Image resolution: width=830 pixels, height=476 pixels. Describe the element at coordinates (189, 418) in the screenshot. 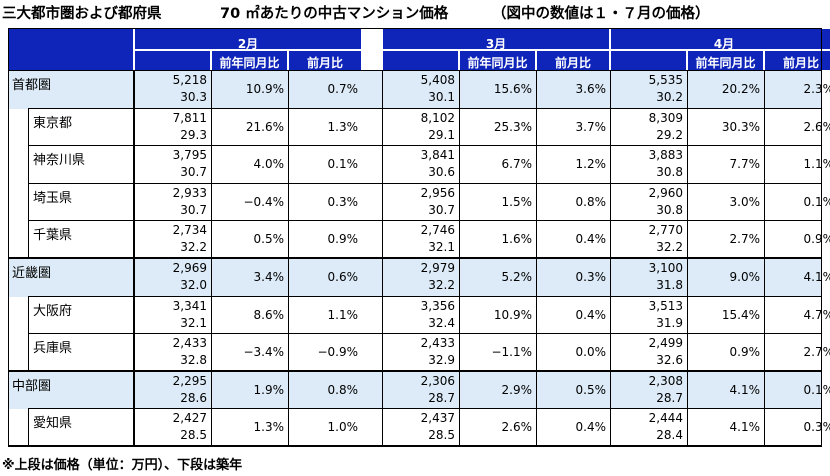

I see `price-value: 2,427` at that location.